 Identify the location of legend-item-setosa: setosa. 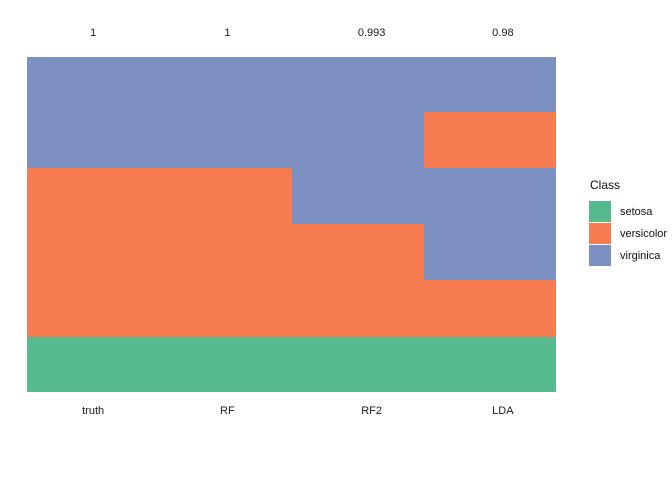
(628, 211).